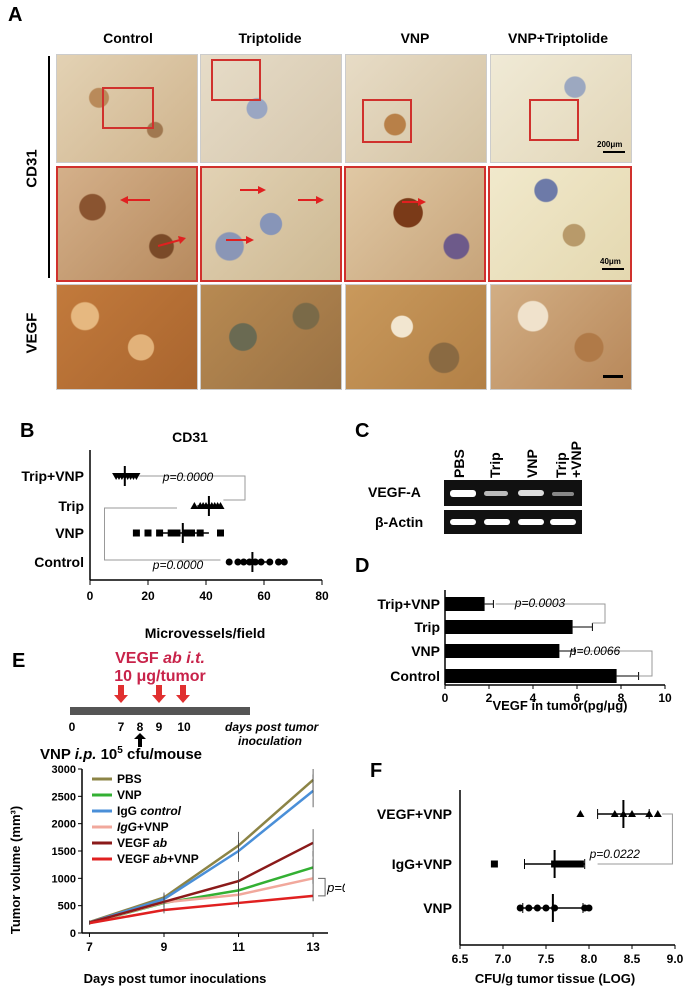 This screenshot has height=990, width=685. What do you see at coordinates (414, 814) in the screenshot?
I see `chart-f-category-label: VEGF+VNP` at bounding box center [414, 814].